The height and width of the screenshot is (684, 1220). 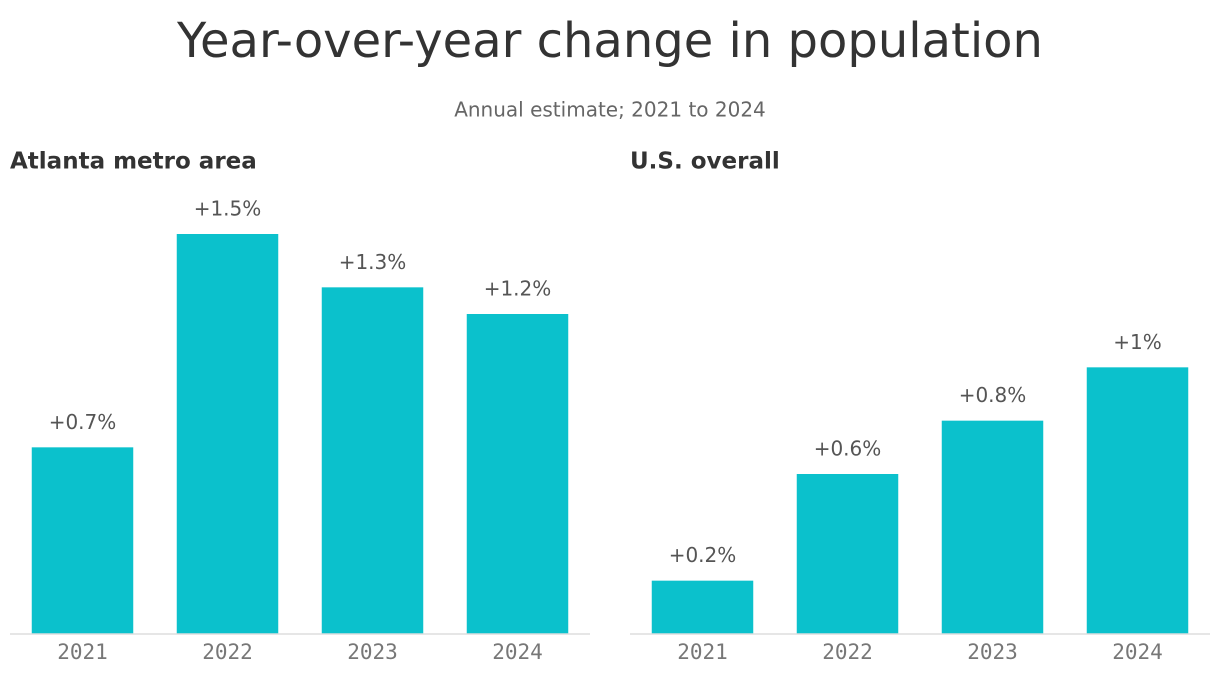 What do you see at coordinates (1137, 342) in the screenshot?
I see `value-label: +1%` at bounding box center [1137, 342].